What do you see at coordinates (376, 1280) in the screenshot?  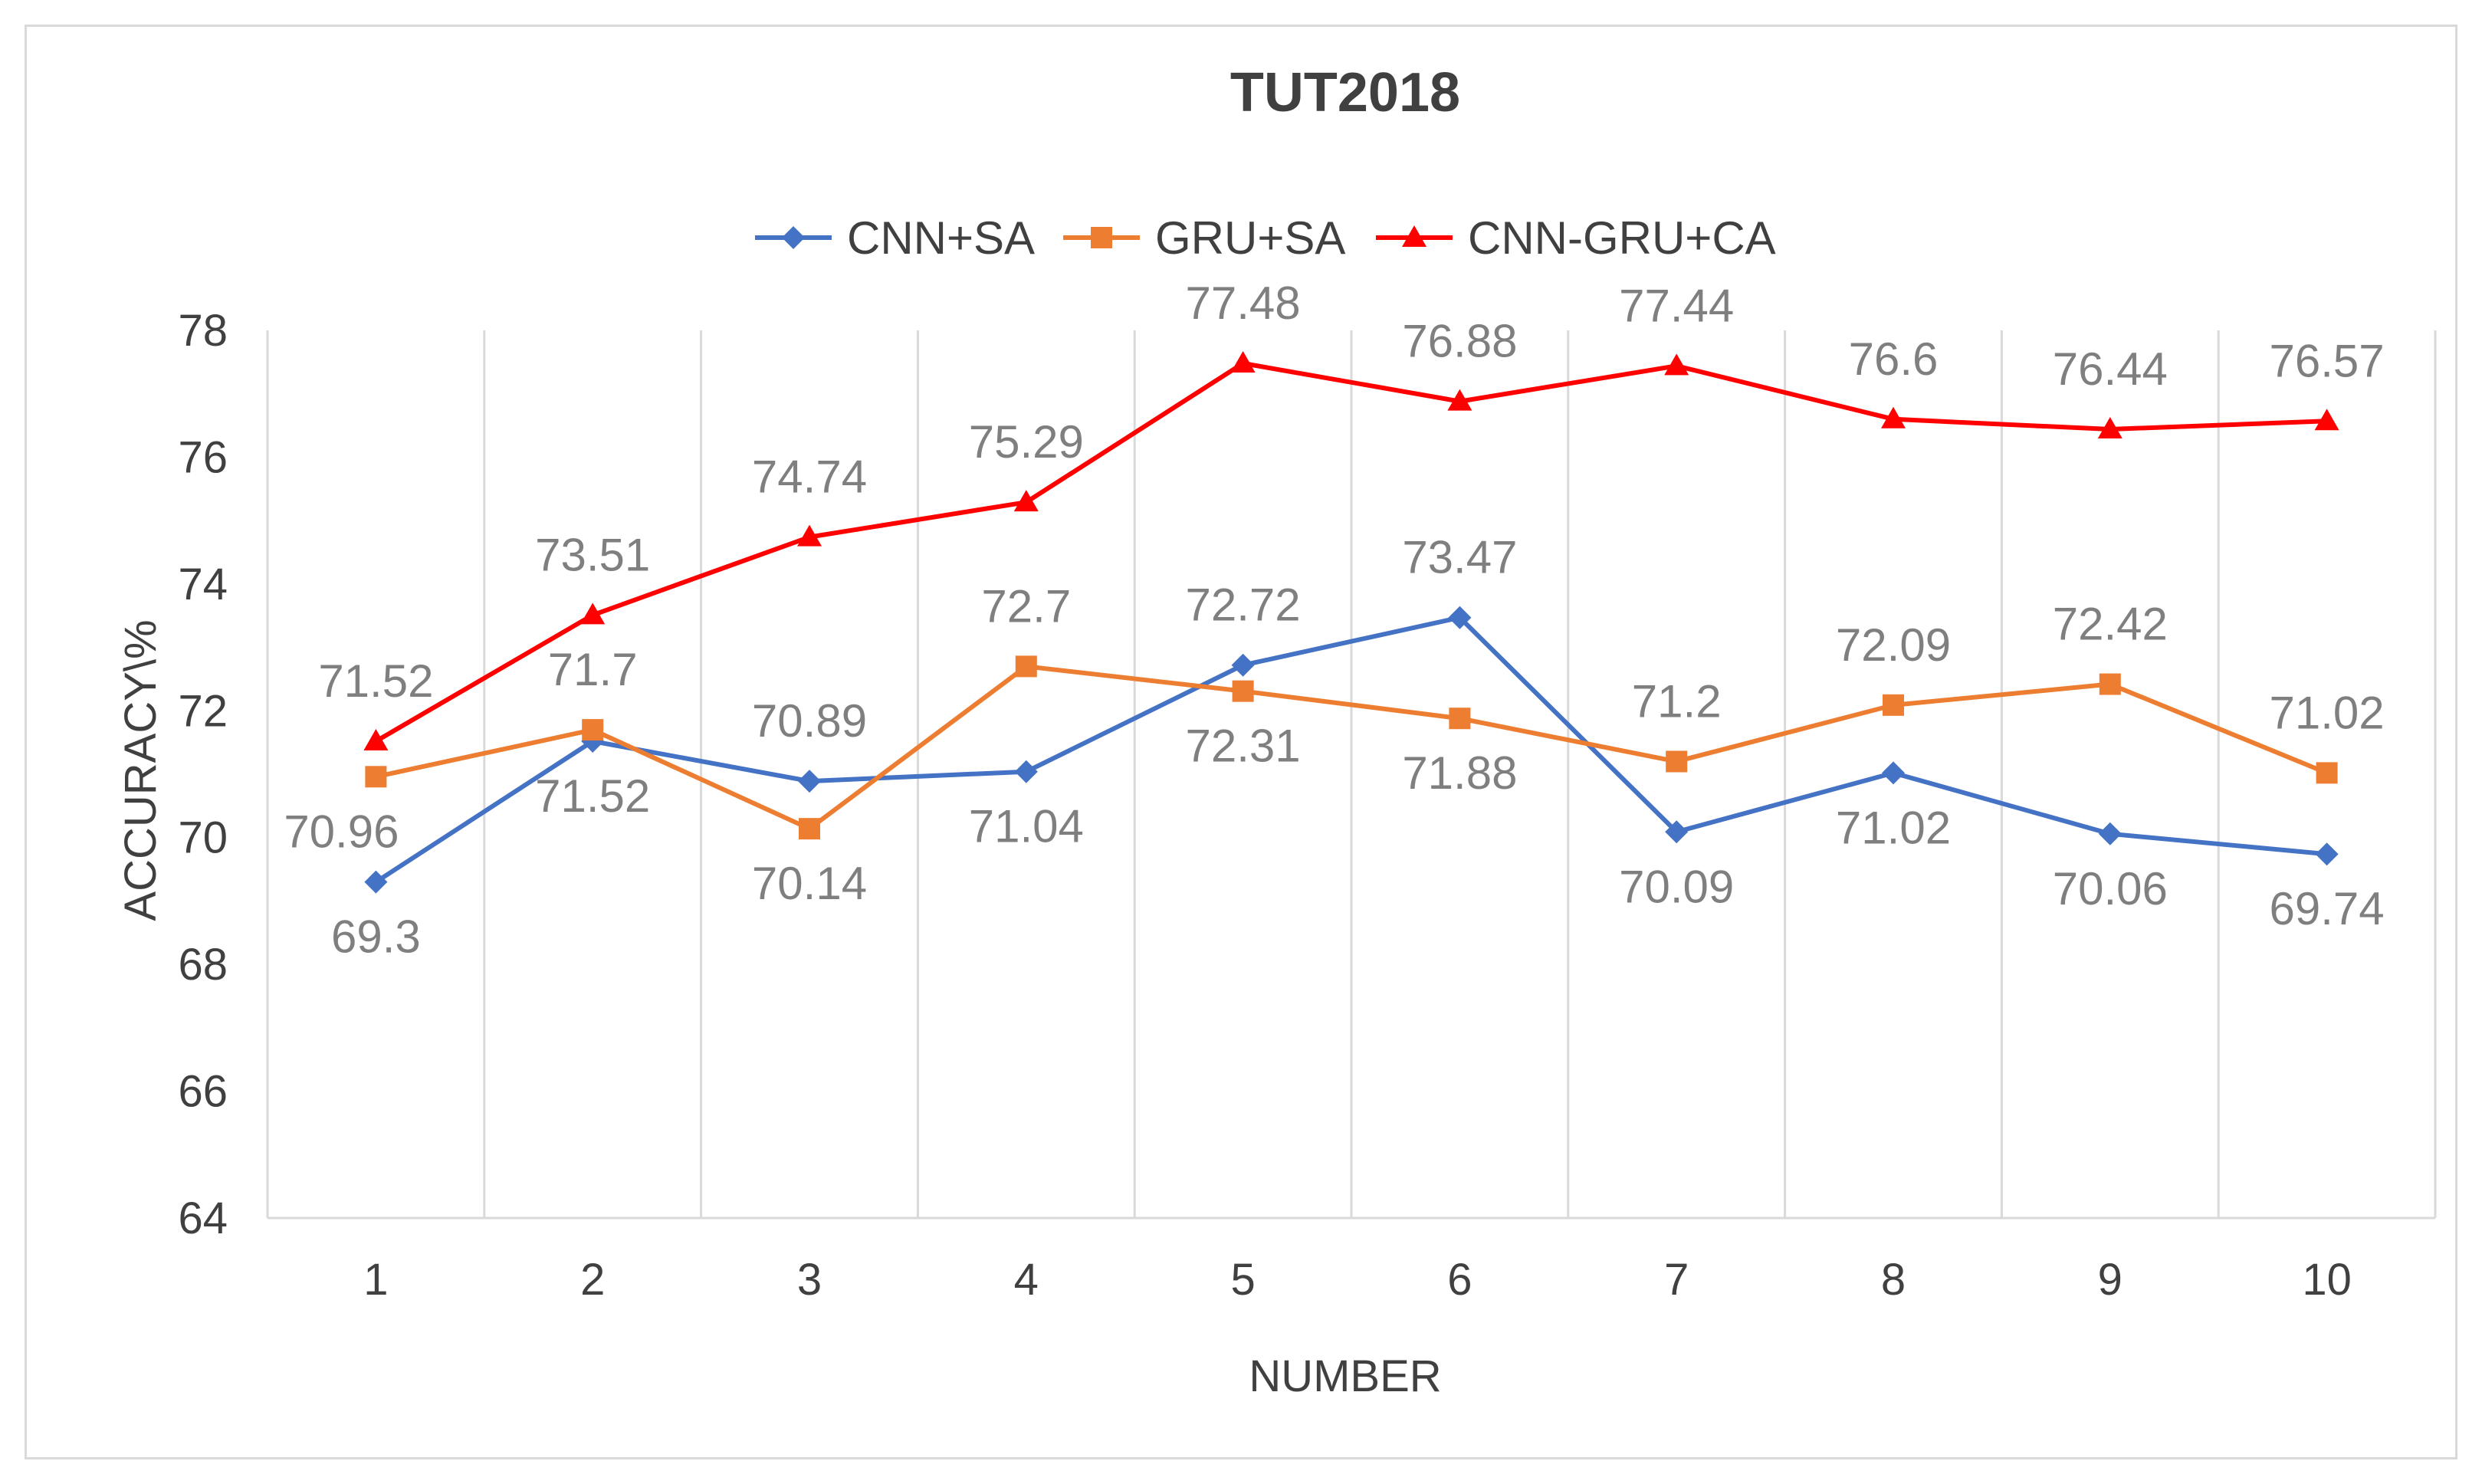 I see `x-tick-label: 1` at bounding box center [376, 1280].